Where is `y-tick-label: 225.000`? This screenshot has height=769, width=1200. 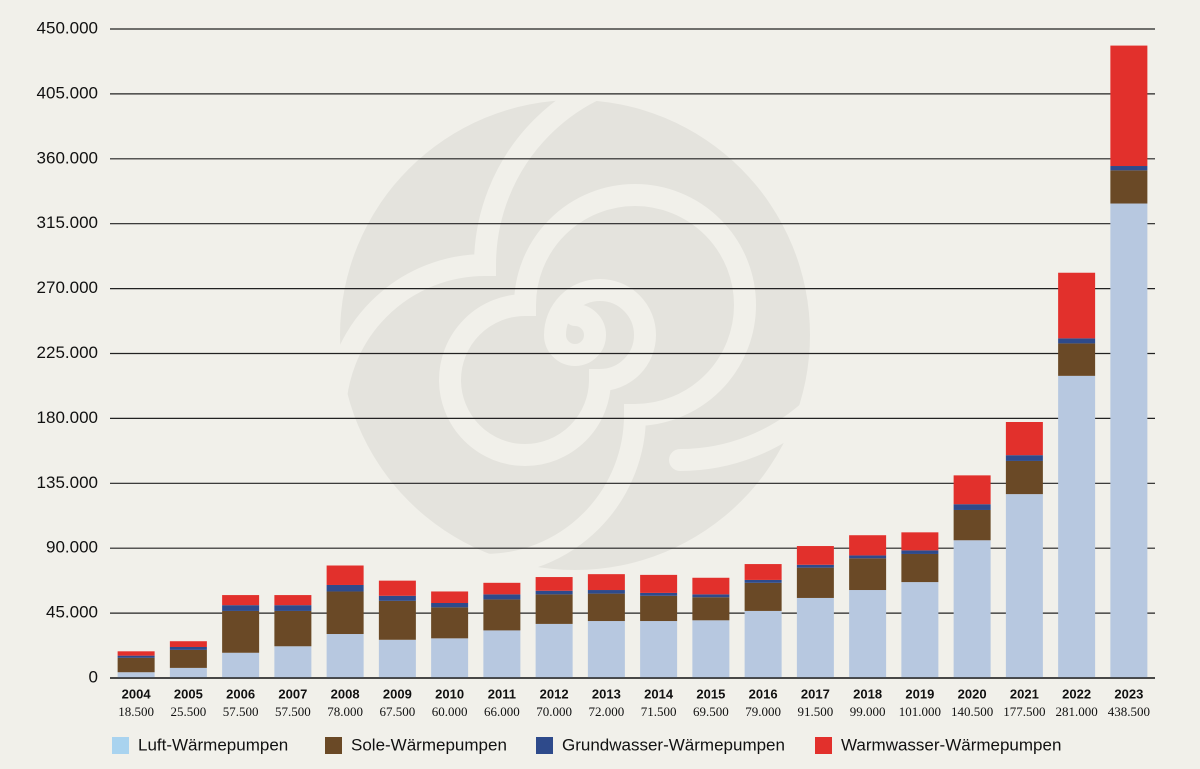
y-tick-label: 225.000 is located at coordinates (67, 352).